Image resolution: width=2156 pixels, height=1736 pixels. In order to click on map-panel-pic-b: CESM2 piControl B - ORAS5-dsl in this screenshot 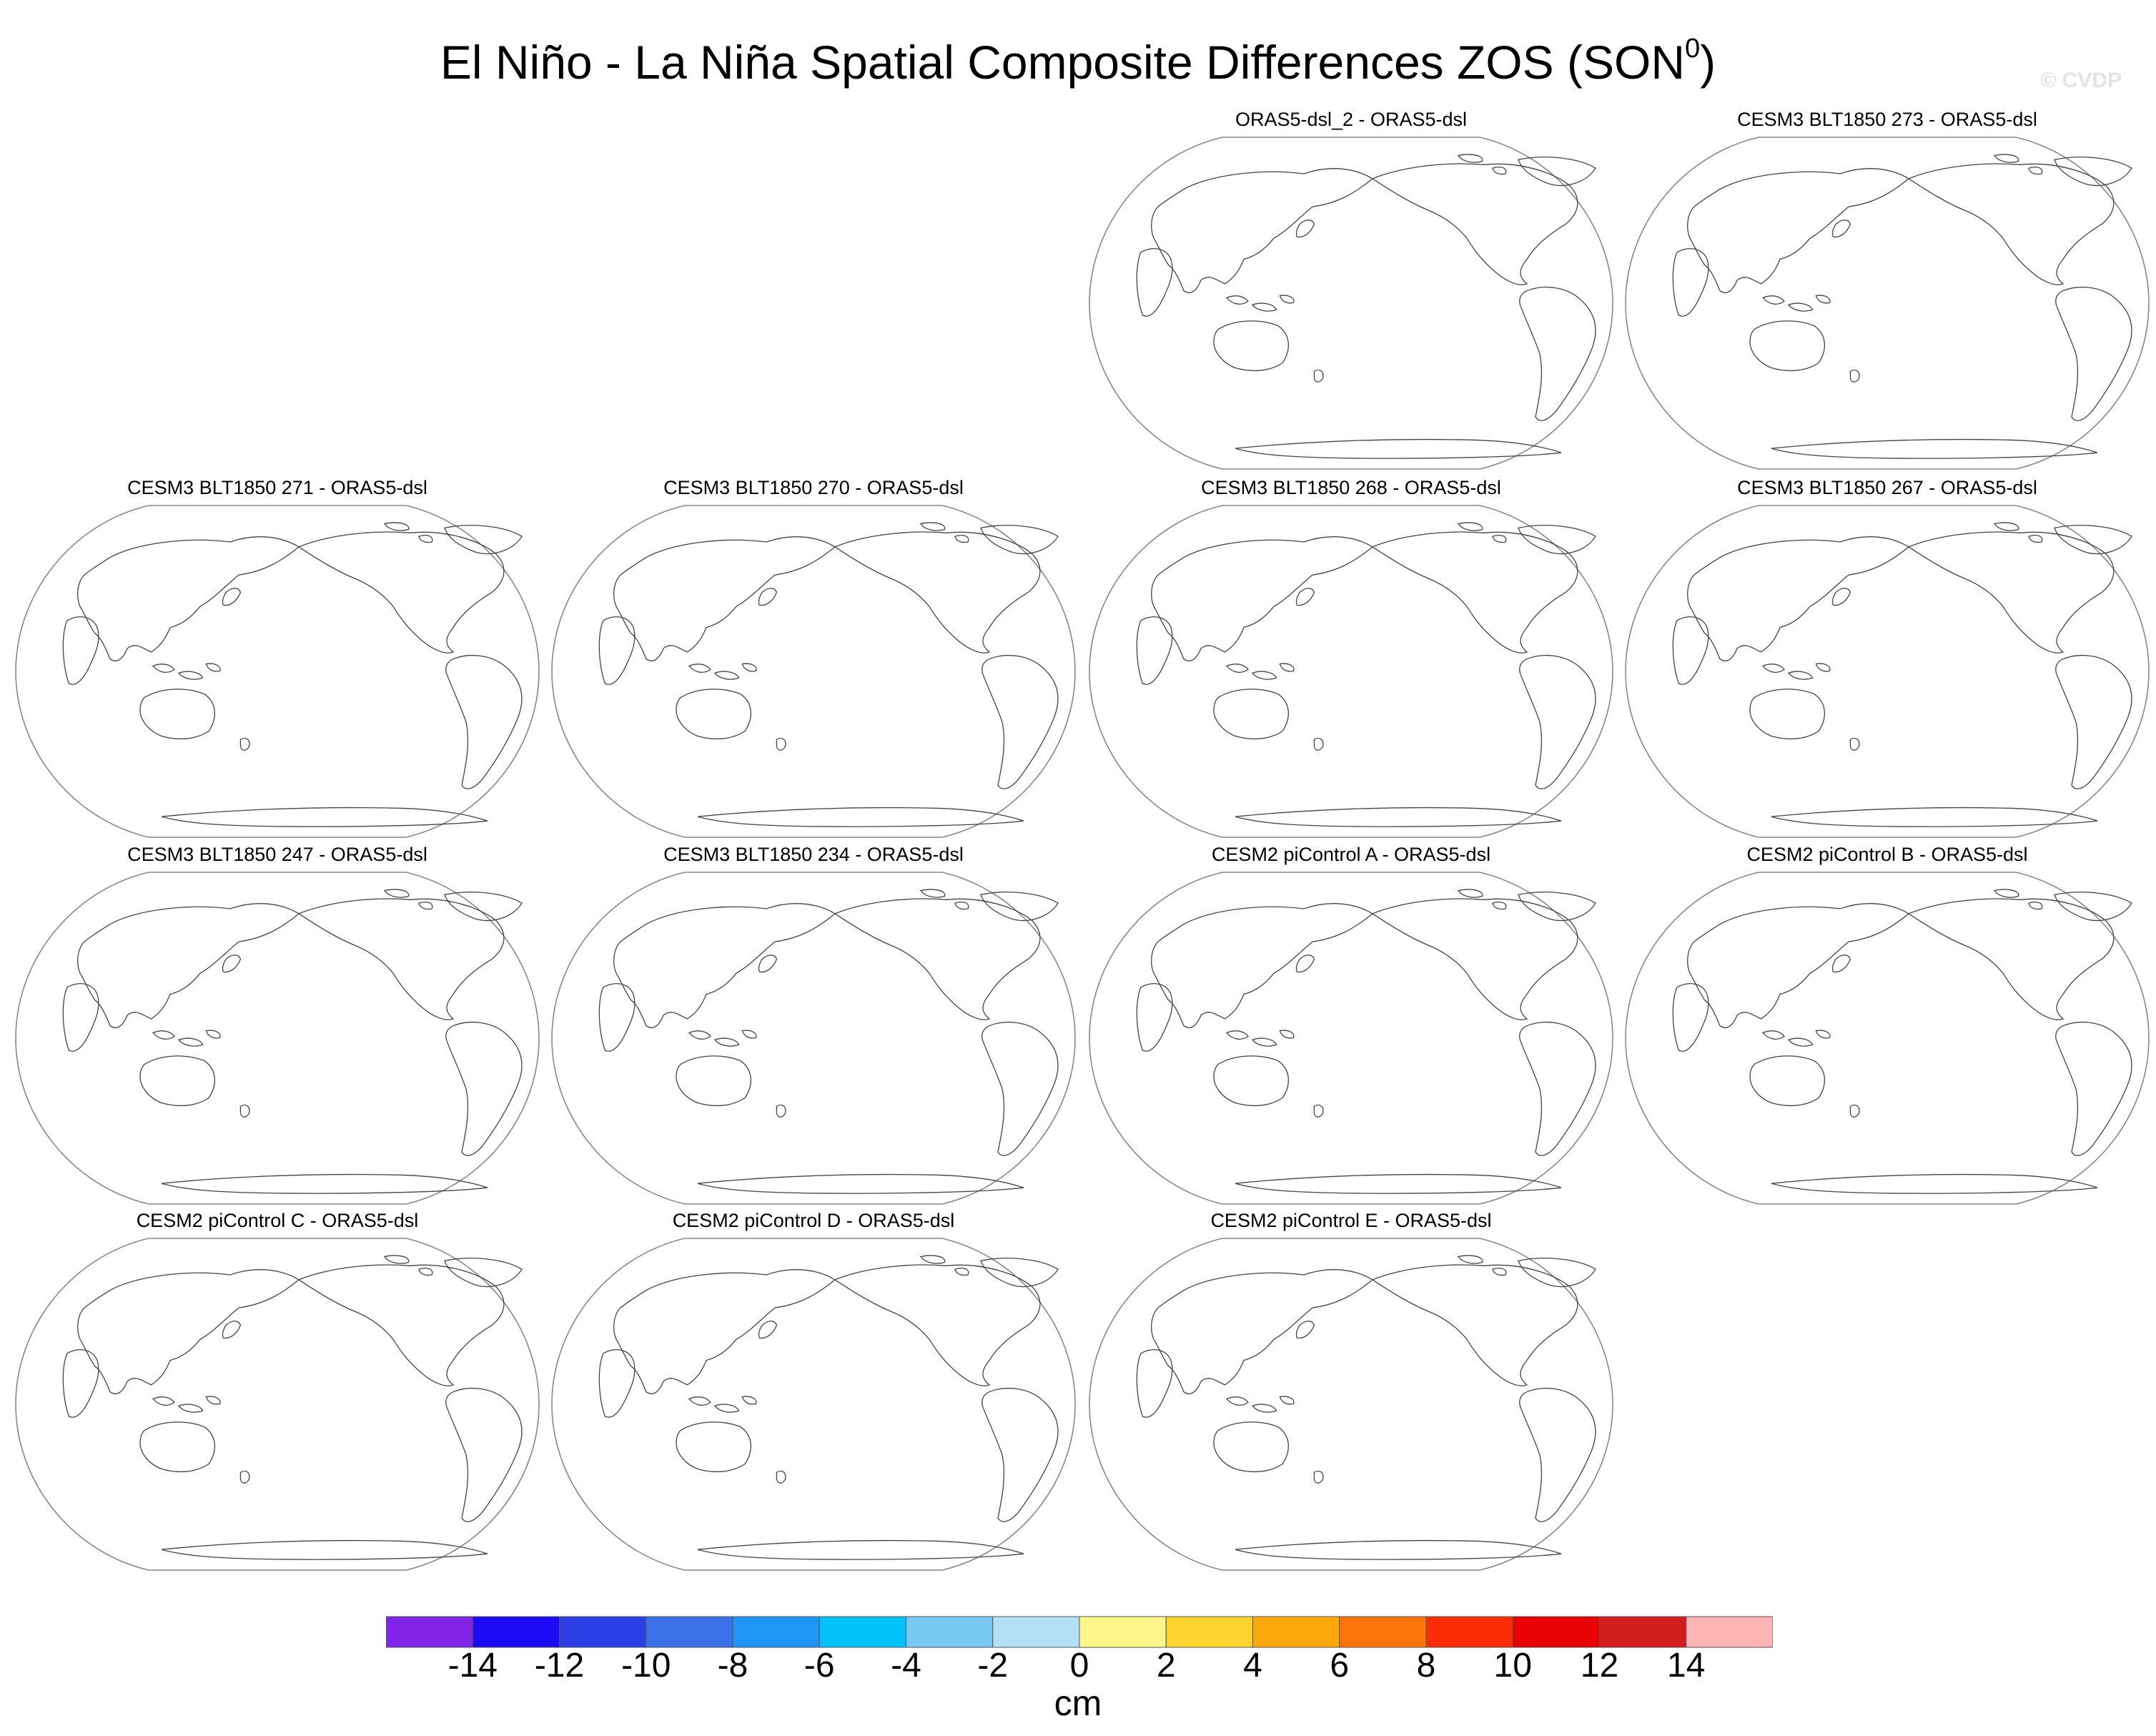, I will do `click(1887, 1024)`.